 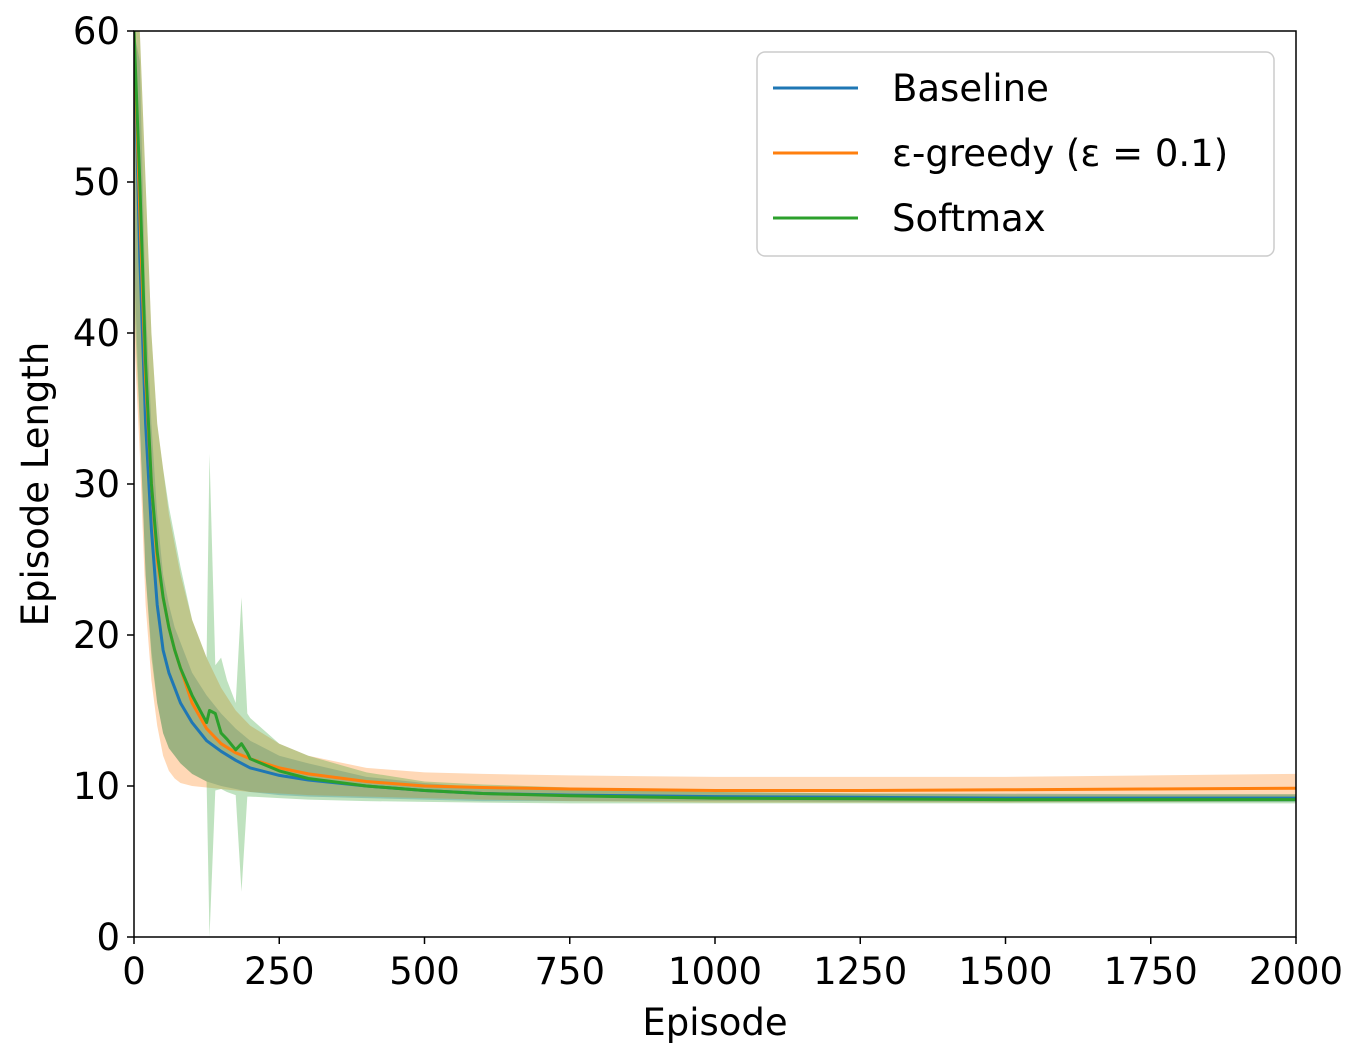 What do you see at coordinates (279, 971) in the screenshot?
I see `x-tick-label: 250` at bounding box center [279, 971].